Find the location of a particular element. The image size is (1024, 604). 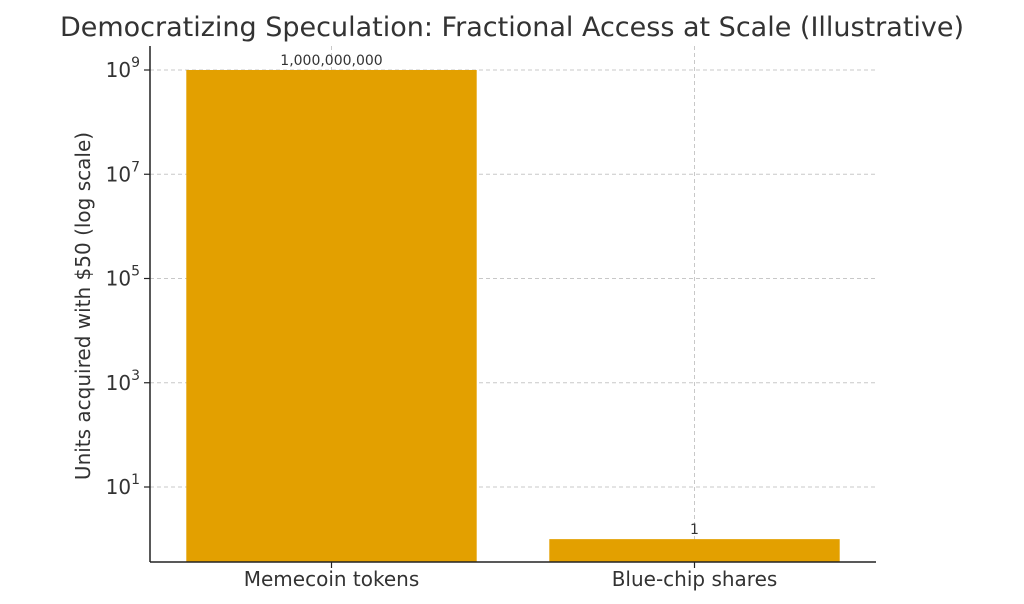

data-label: 1,000,000,000 is located at coordinates (331, 61).